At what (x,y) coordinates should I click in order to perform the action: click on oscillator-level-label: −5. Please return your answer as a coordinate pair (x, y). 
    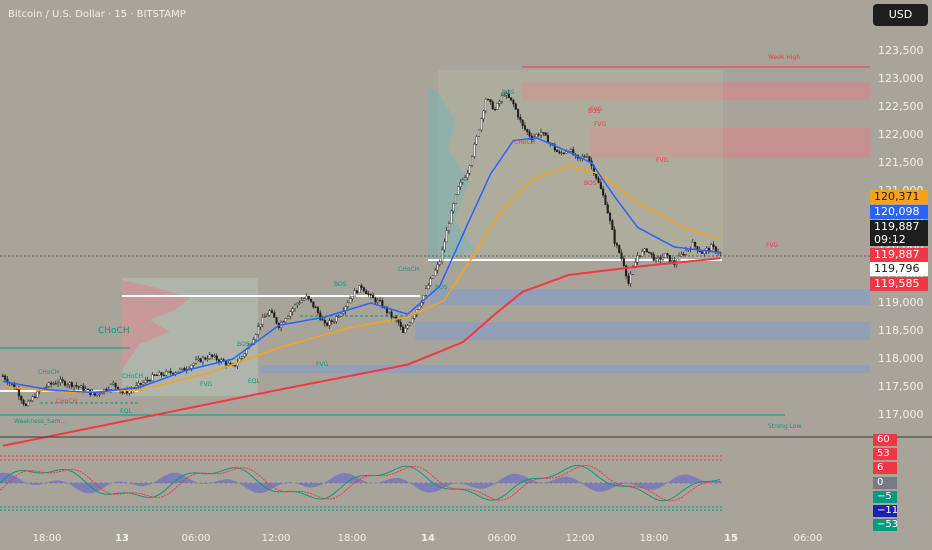
    Looking at the image, I should click on (885, 497).